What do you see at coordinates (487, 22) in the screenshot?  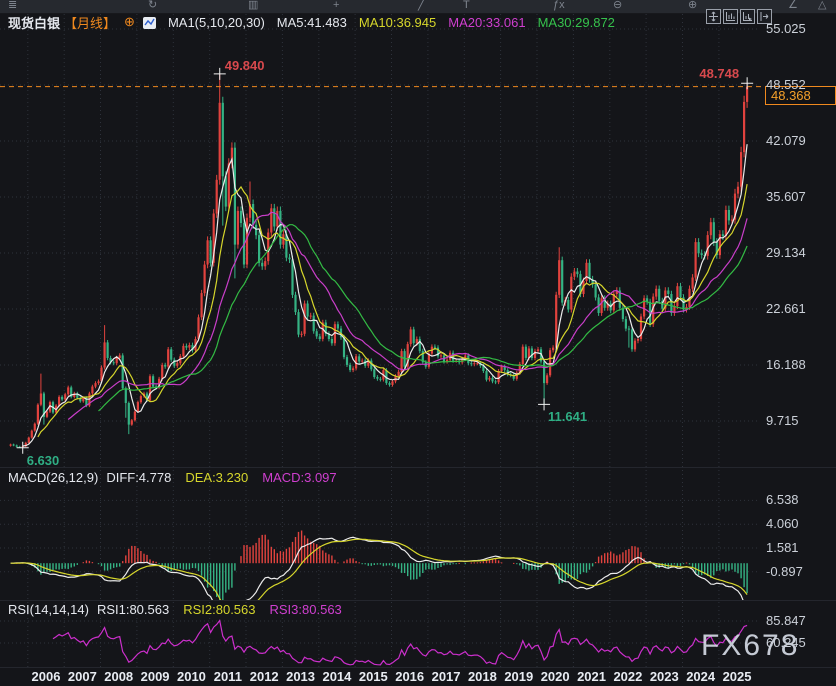 I see `ma20-value: MA20:33.061` at bounding box center [487, 22].